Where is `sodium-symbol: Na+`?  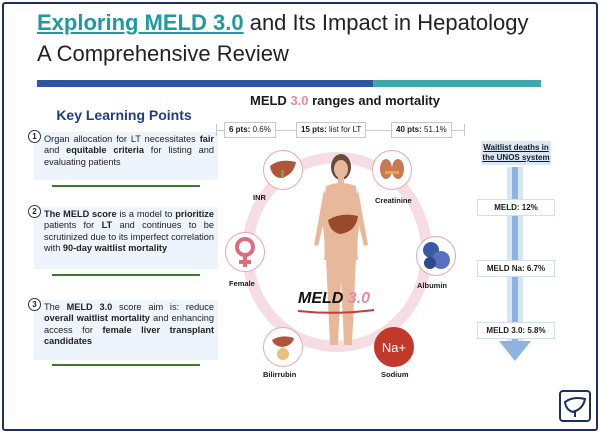 sodium-symbol: Na+ is located at coordinates (394, 347).